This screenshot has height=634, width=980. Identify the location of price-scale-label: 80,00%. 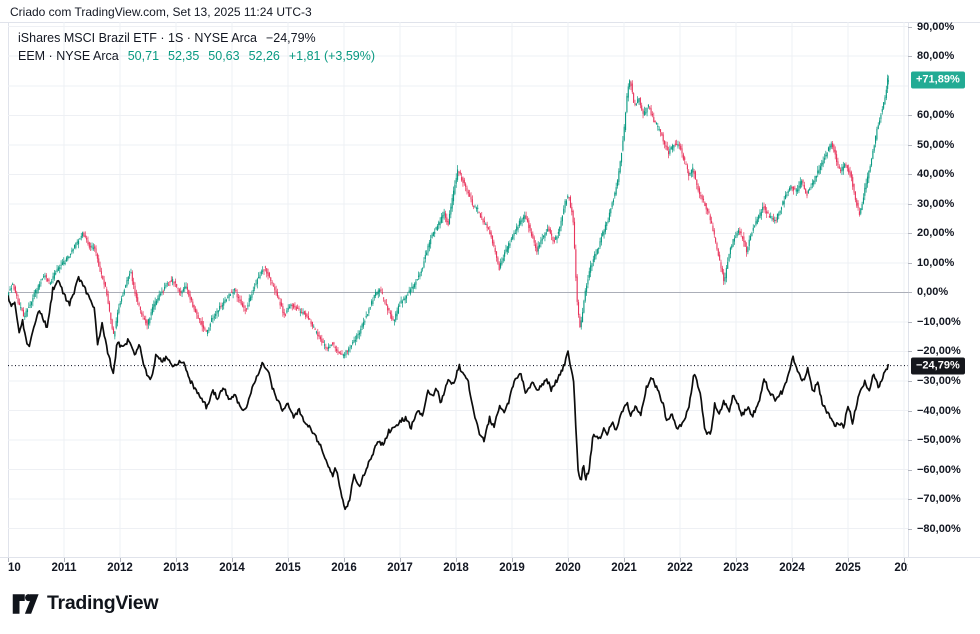
(936, 56).